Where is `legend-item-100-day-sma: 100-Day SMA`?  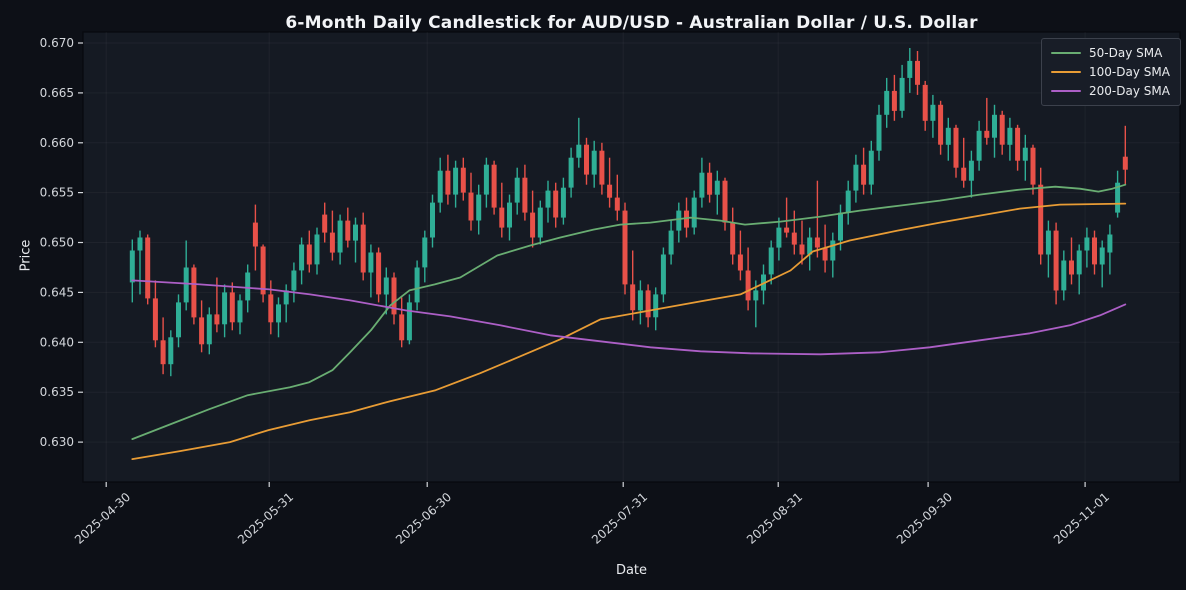
legend-item-100-day-sma: 100-Day SMA is located at coordinates (1110, 72).